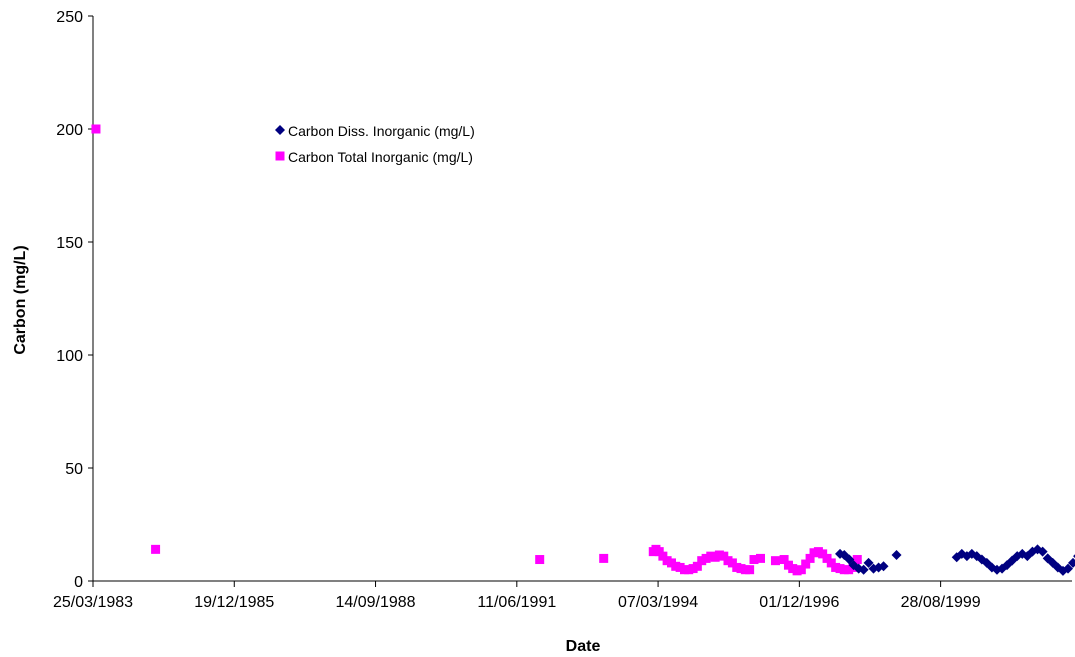 The height and width of the screenshot is (657, 1075). I want to click on legend-entry-label: Carbon Total Inorganic (mg/L), so click(380, 157).